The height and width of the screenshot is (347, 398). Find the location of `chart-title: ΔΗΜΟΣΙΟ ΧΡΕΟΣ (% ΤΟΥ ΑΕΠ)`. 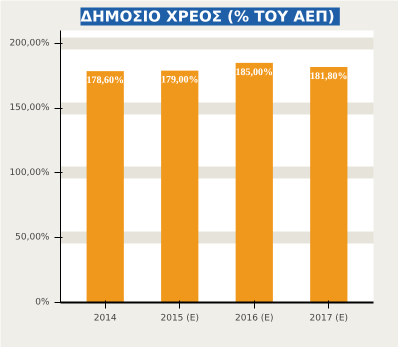

chart-title: ΔΗΜΟΣΙΟ ΧΡΕΟΣ (% ΤΟΥ ΑΕΠ) is located at coordinates (207, 17).